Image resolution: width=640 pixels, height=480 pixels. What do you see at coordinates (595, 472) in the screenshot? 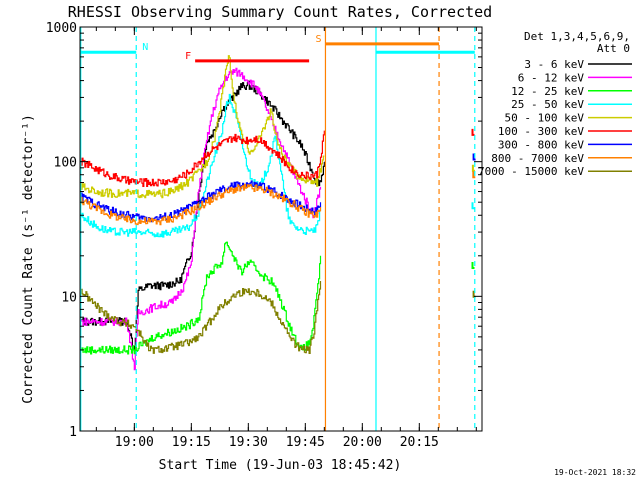
I see `footer-date: 19-Oct-2021 18:32` at bounding box center [595, 472].